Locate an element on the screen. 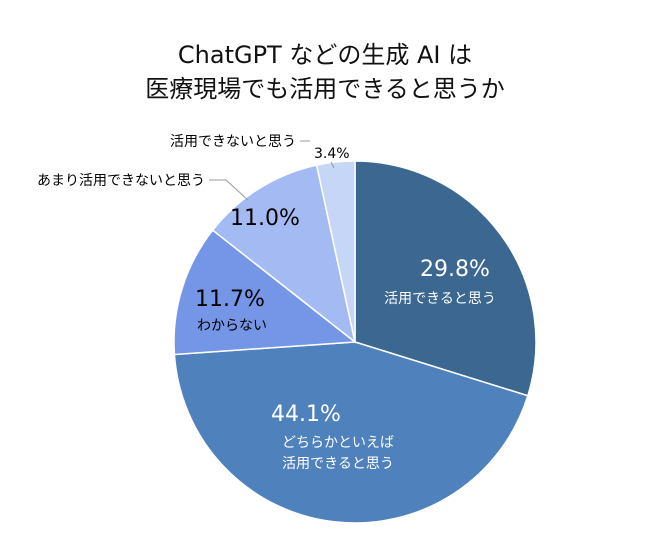  slice-category-label-5: 活用できないと思う is located at coordinates (233, 142).